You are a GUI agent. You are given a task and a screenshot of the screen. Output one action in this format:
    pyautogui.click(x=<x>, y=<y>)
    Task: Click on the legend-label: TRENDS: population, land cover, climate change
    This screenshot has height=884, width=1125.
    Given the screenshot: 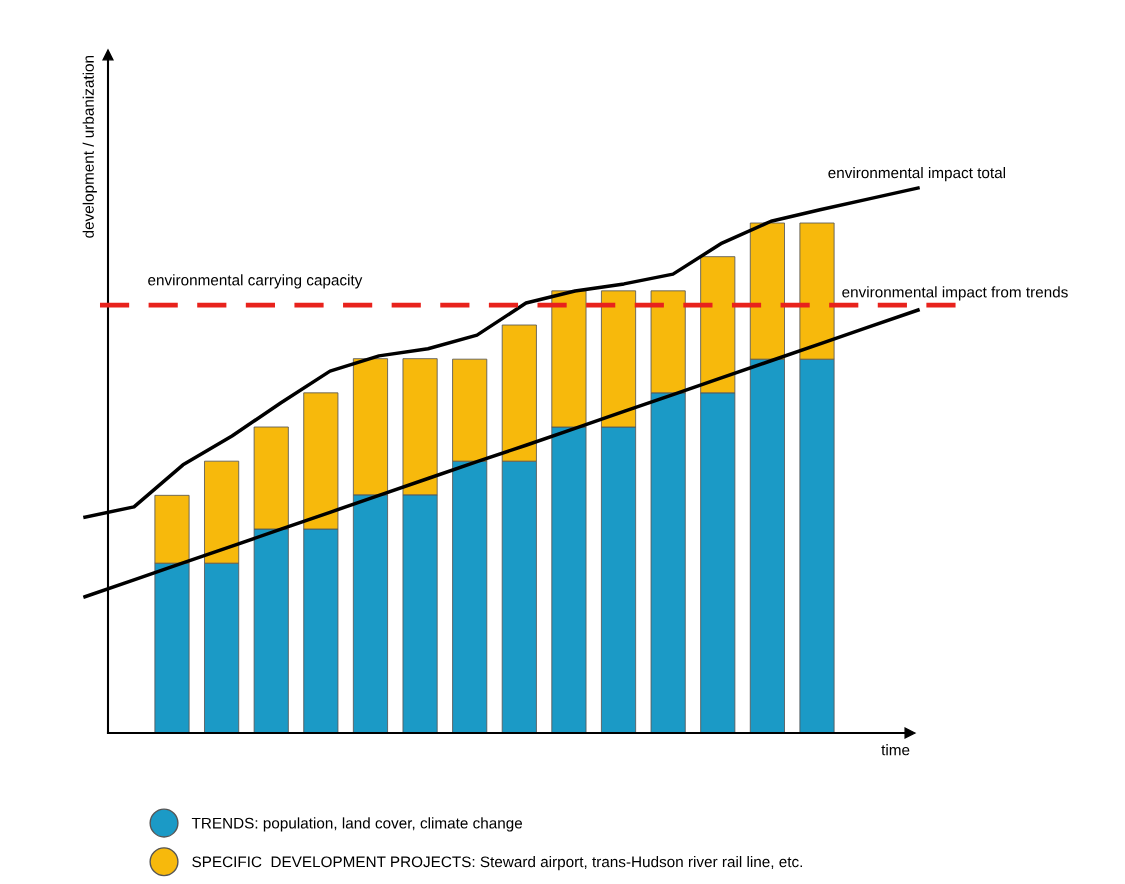 What is the action you would take?
    pyautogui.click(x=357, y=824)
    